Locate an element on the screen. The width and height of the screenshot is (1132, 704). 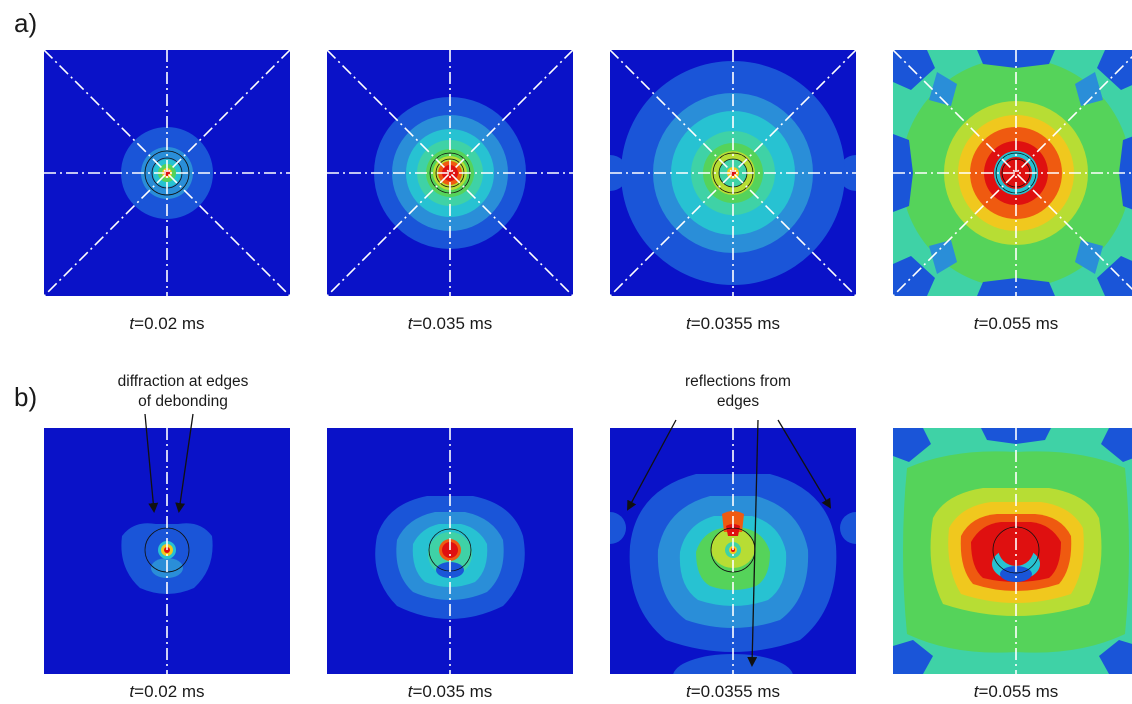
annotation-reflections-line-1: reflections from is located at coordinates (738, 381).